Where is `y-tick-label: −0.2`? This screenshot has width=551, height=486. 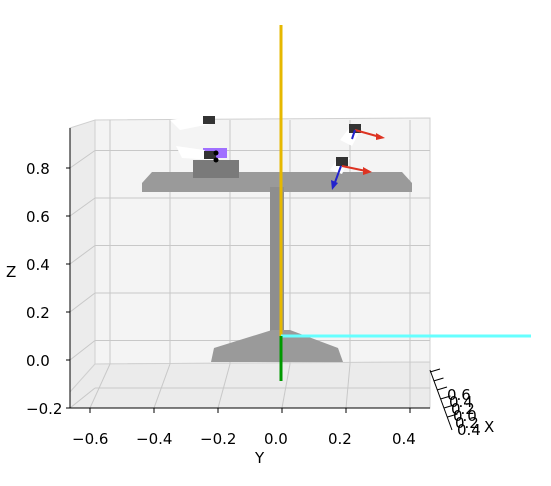 y-tick-label: −0.2 is located at coordinates (218, 439).